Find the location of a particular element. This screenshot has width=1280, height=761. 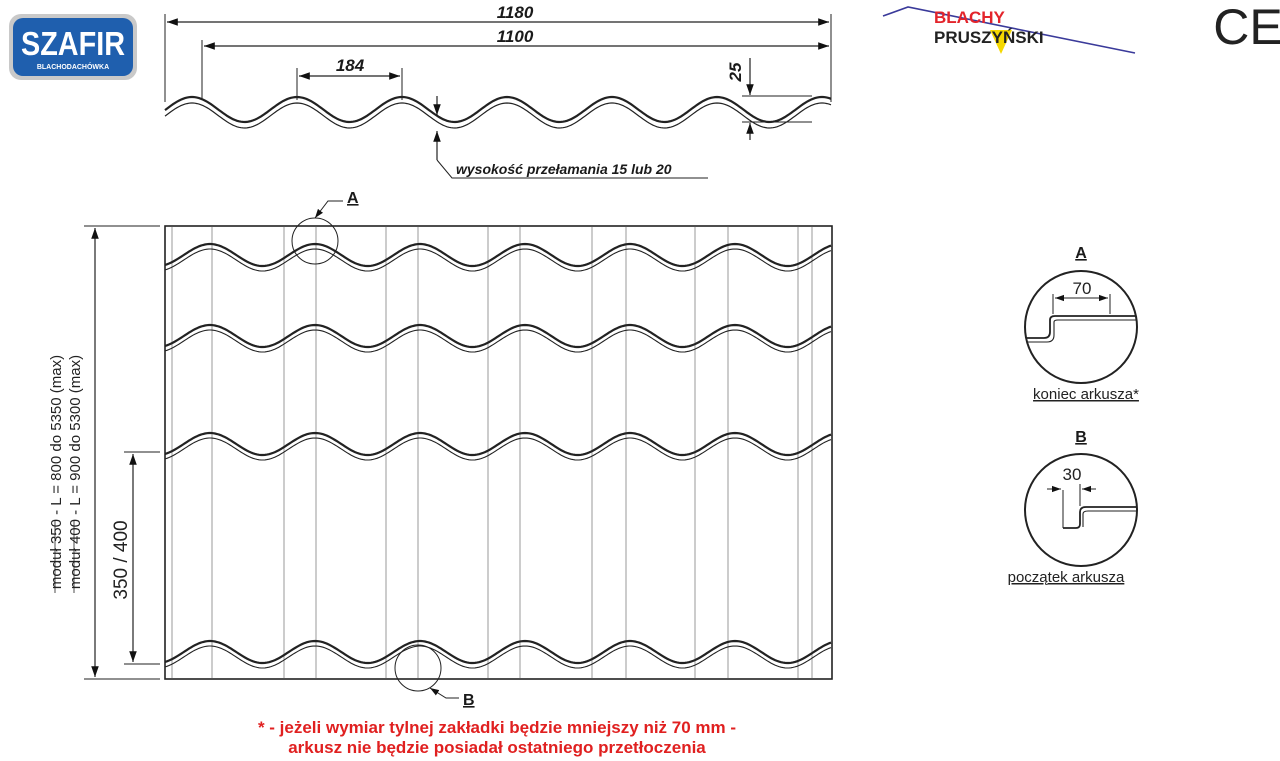

detail-b: B 30 początek arkusza is located at coordinates (1073, 507).